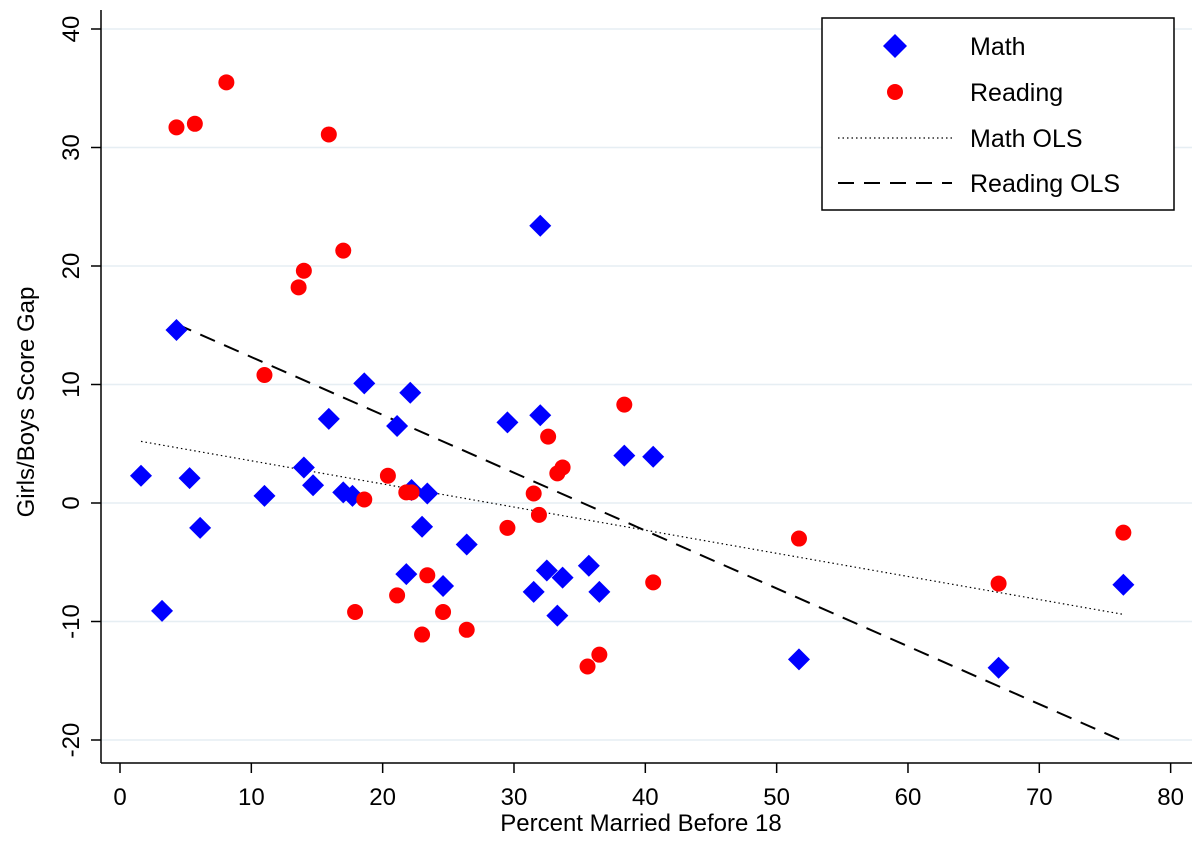 This screenshot has height=844, width=1197. I want to click on y-tick-label: 20, so click(71, 266).